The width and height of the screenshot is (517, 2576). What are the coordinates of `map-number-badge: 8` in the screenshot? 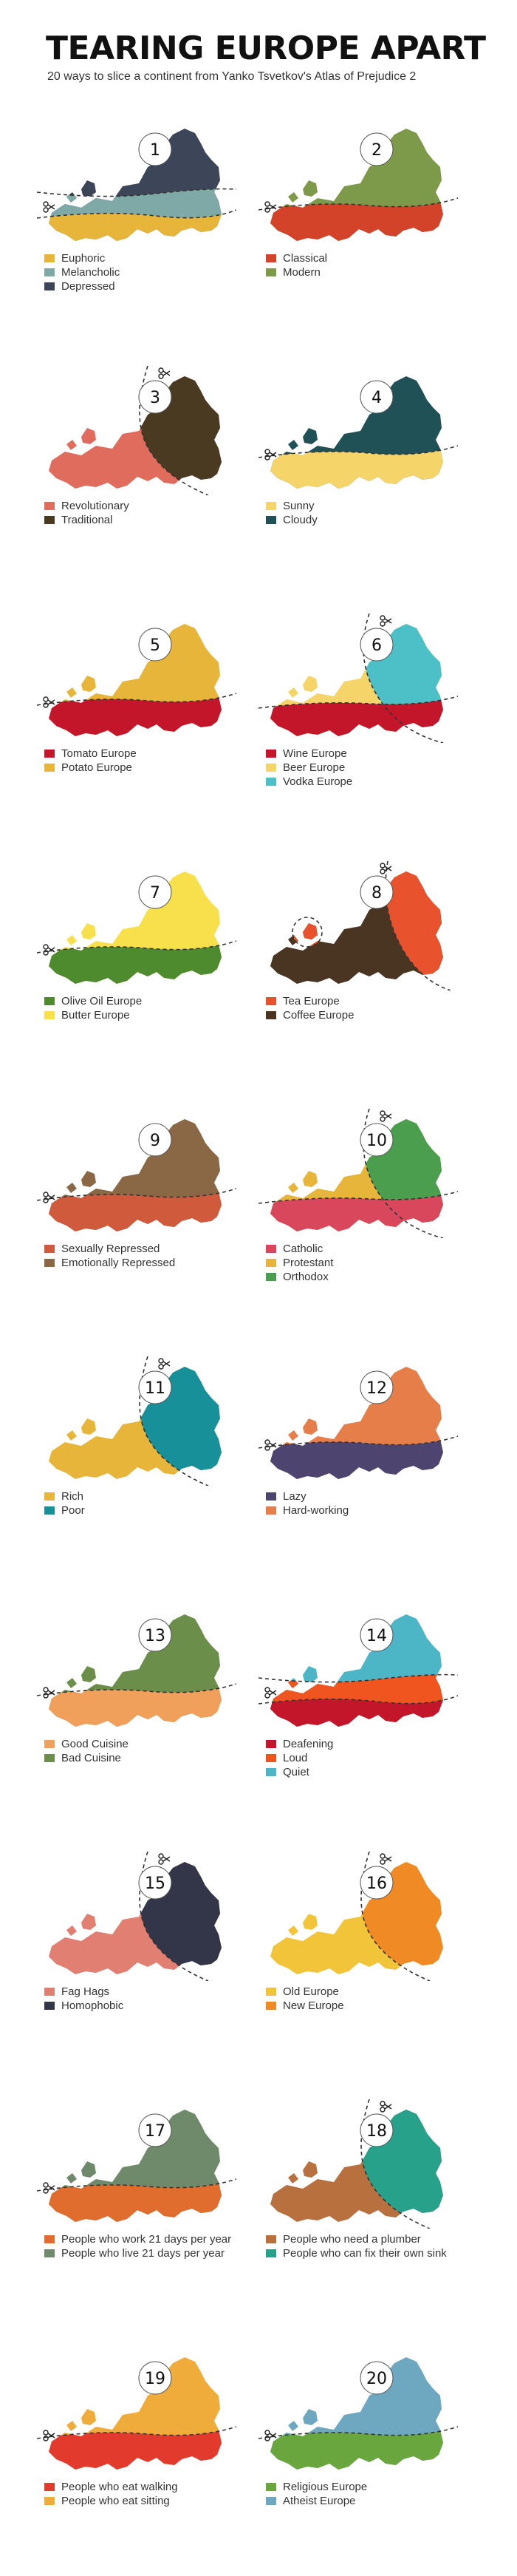 It's located at (377, 892).